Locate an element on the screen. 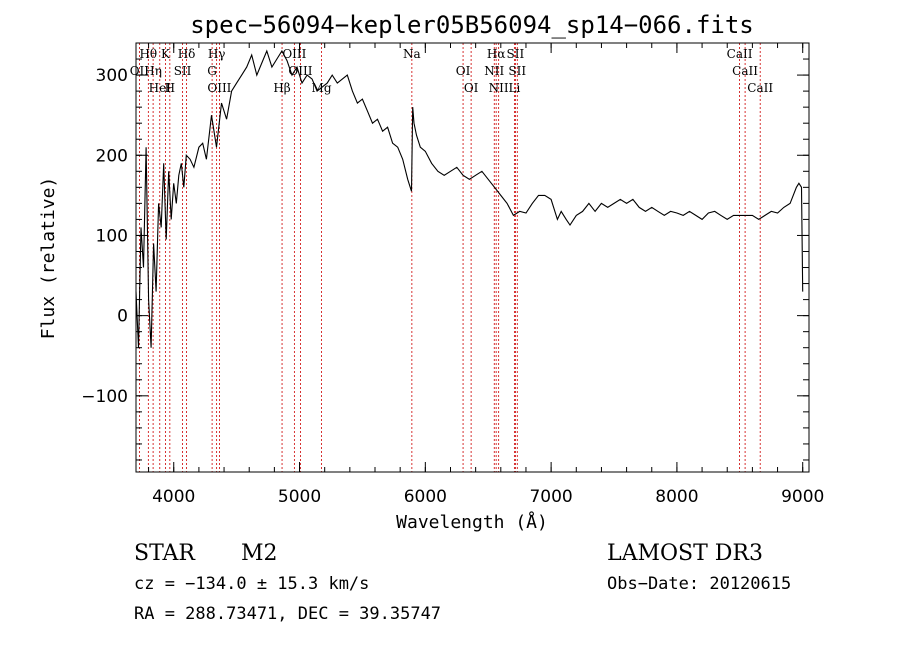  x-tick-label: 6000 is located at coordinates (425, 497).